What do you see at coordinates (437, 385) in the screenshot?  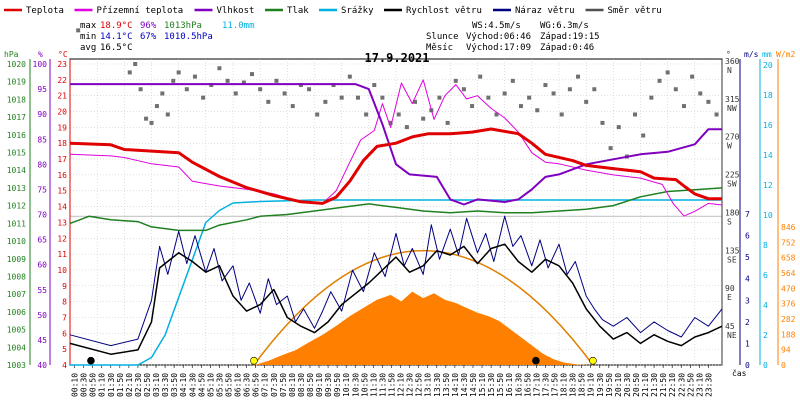 I see `x-tick-label: 13:30` at bounding box center [437, 385].